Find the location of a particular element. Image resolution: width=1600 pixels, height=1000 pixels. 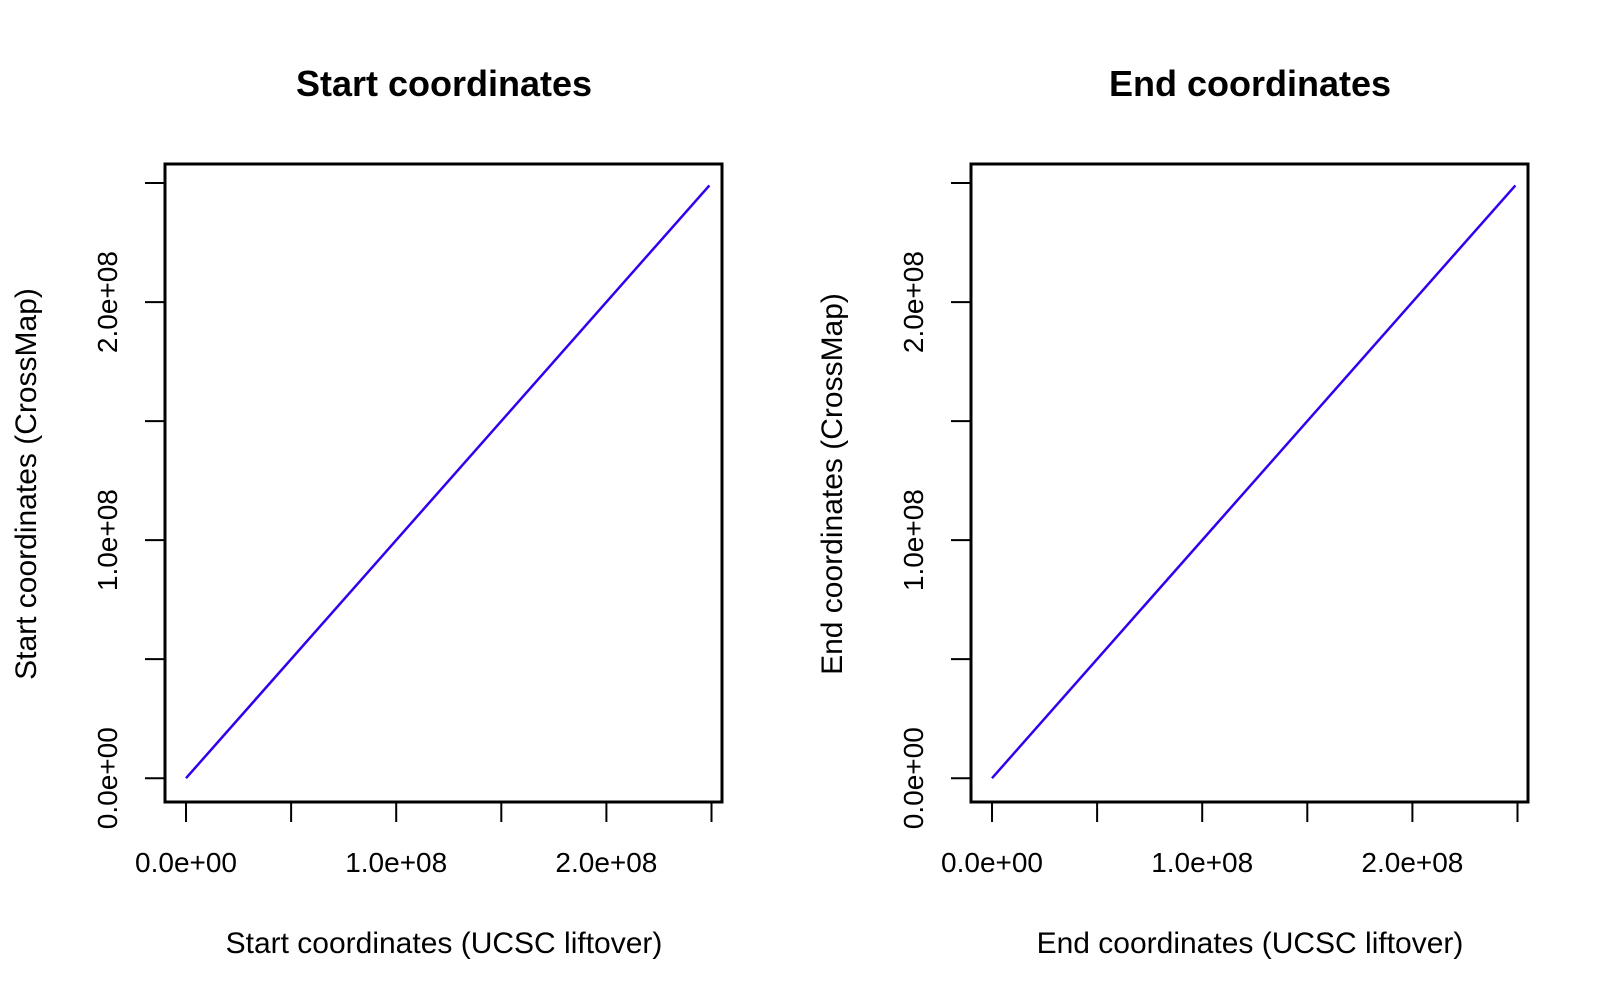

chart-title: Start coordinates is located at coordinates (444, 83).